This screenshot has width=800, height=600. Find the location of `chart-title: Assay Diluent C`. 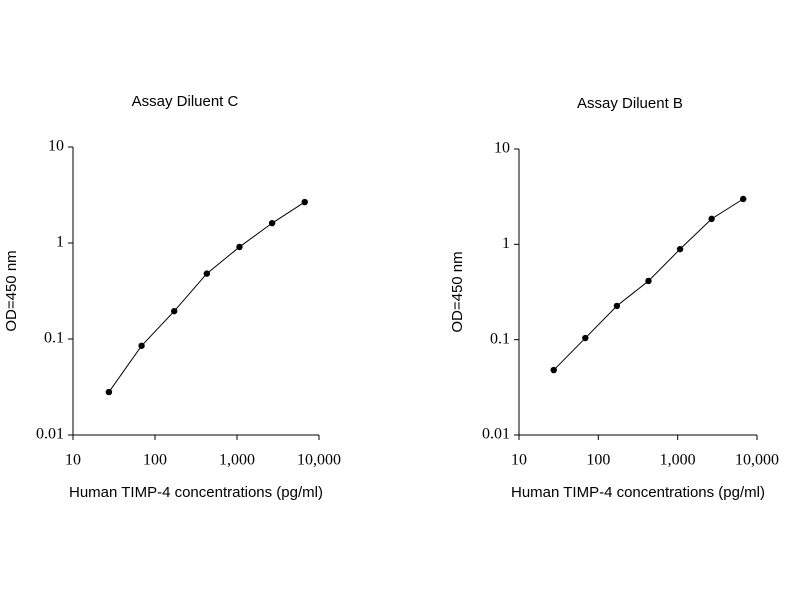

chart-title: Assay Diluent C is located at coordinates (185, 101).